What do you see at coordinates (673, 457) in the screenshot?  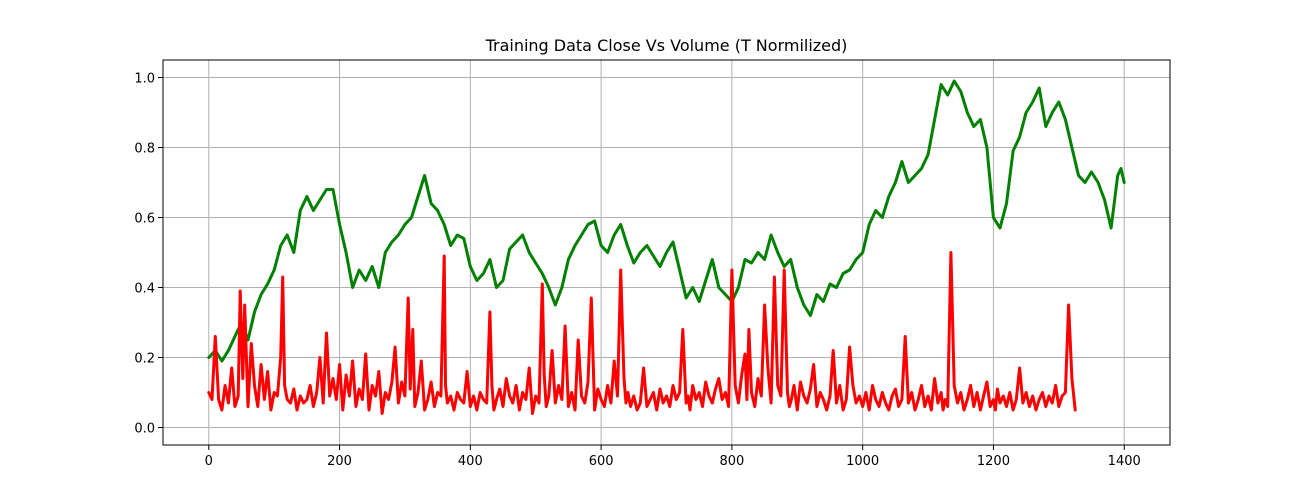 I see `x-axis: 0 200 400 600 800 1000 1200 1400` at bounding box center [673, 457].